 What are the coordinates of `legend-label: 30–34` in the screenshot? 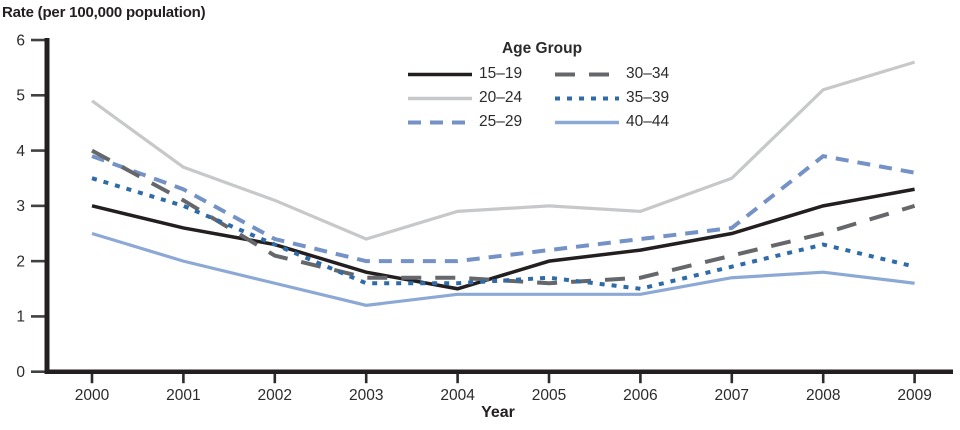 It's located at (648, 73).